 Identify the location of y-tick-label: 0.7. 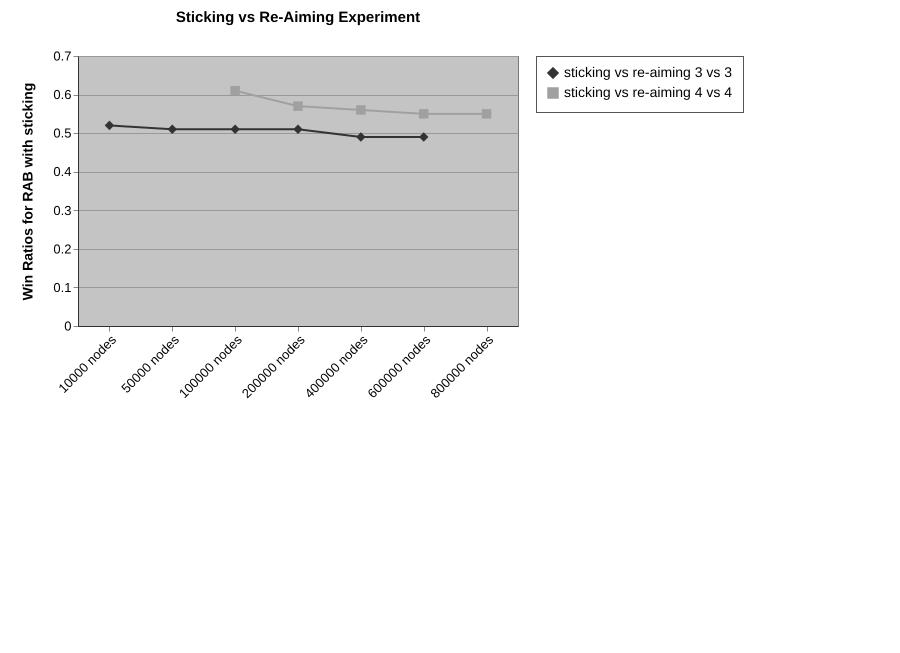
(62, 56).